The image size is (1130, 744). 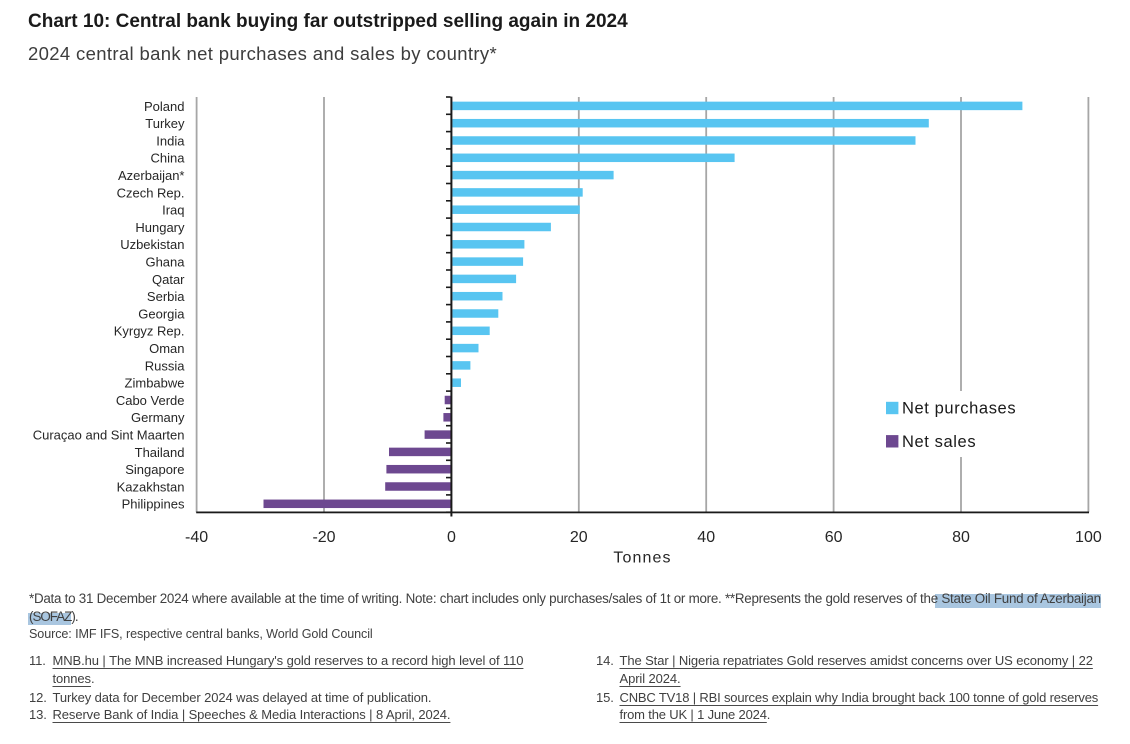 What do you see at coordinates (152, 244) in the screenshot?
I see `svg-text: Uzbekistan` at bounding box center [152, 244].